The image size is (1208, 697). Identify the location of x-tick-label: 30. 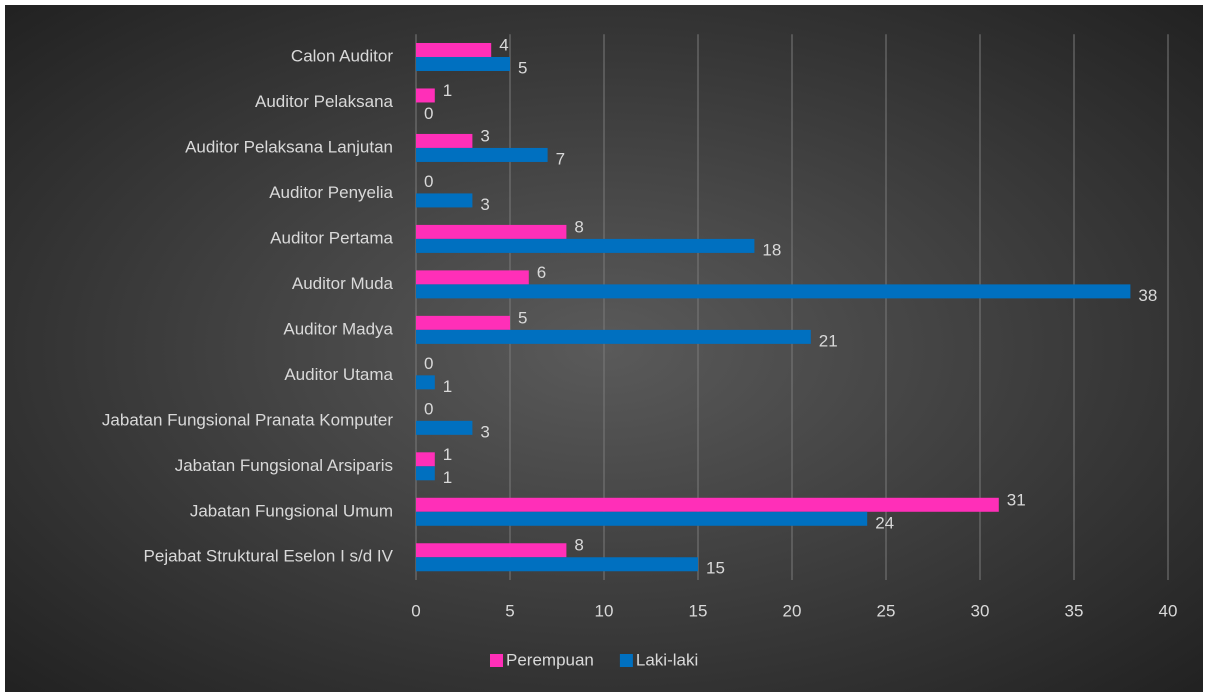
(980, 610).